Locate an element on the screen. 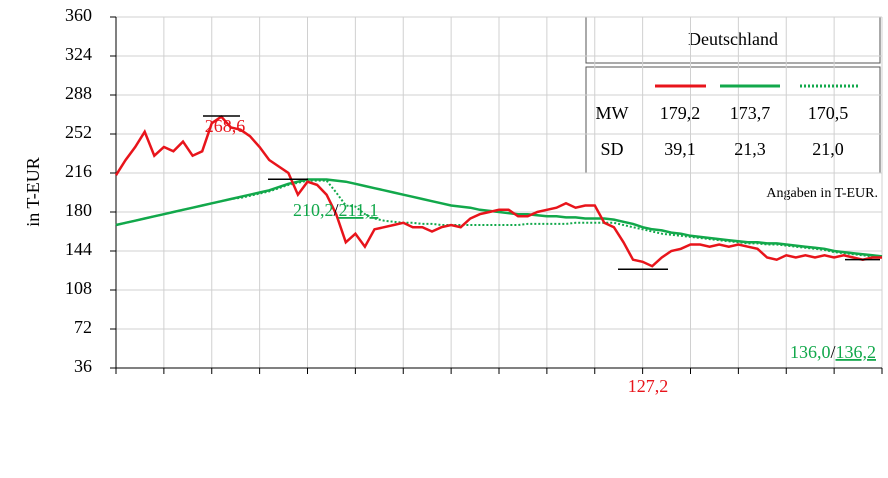 Image resolution: width=888 pixels, height=478 pixels. y-tick-label: 108 is located at coordinates (78, 288).